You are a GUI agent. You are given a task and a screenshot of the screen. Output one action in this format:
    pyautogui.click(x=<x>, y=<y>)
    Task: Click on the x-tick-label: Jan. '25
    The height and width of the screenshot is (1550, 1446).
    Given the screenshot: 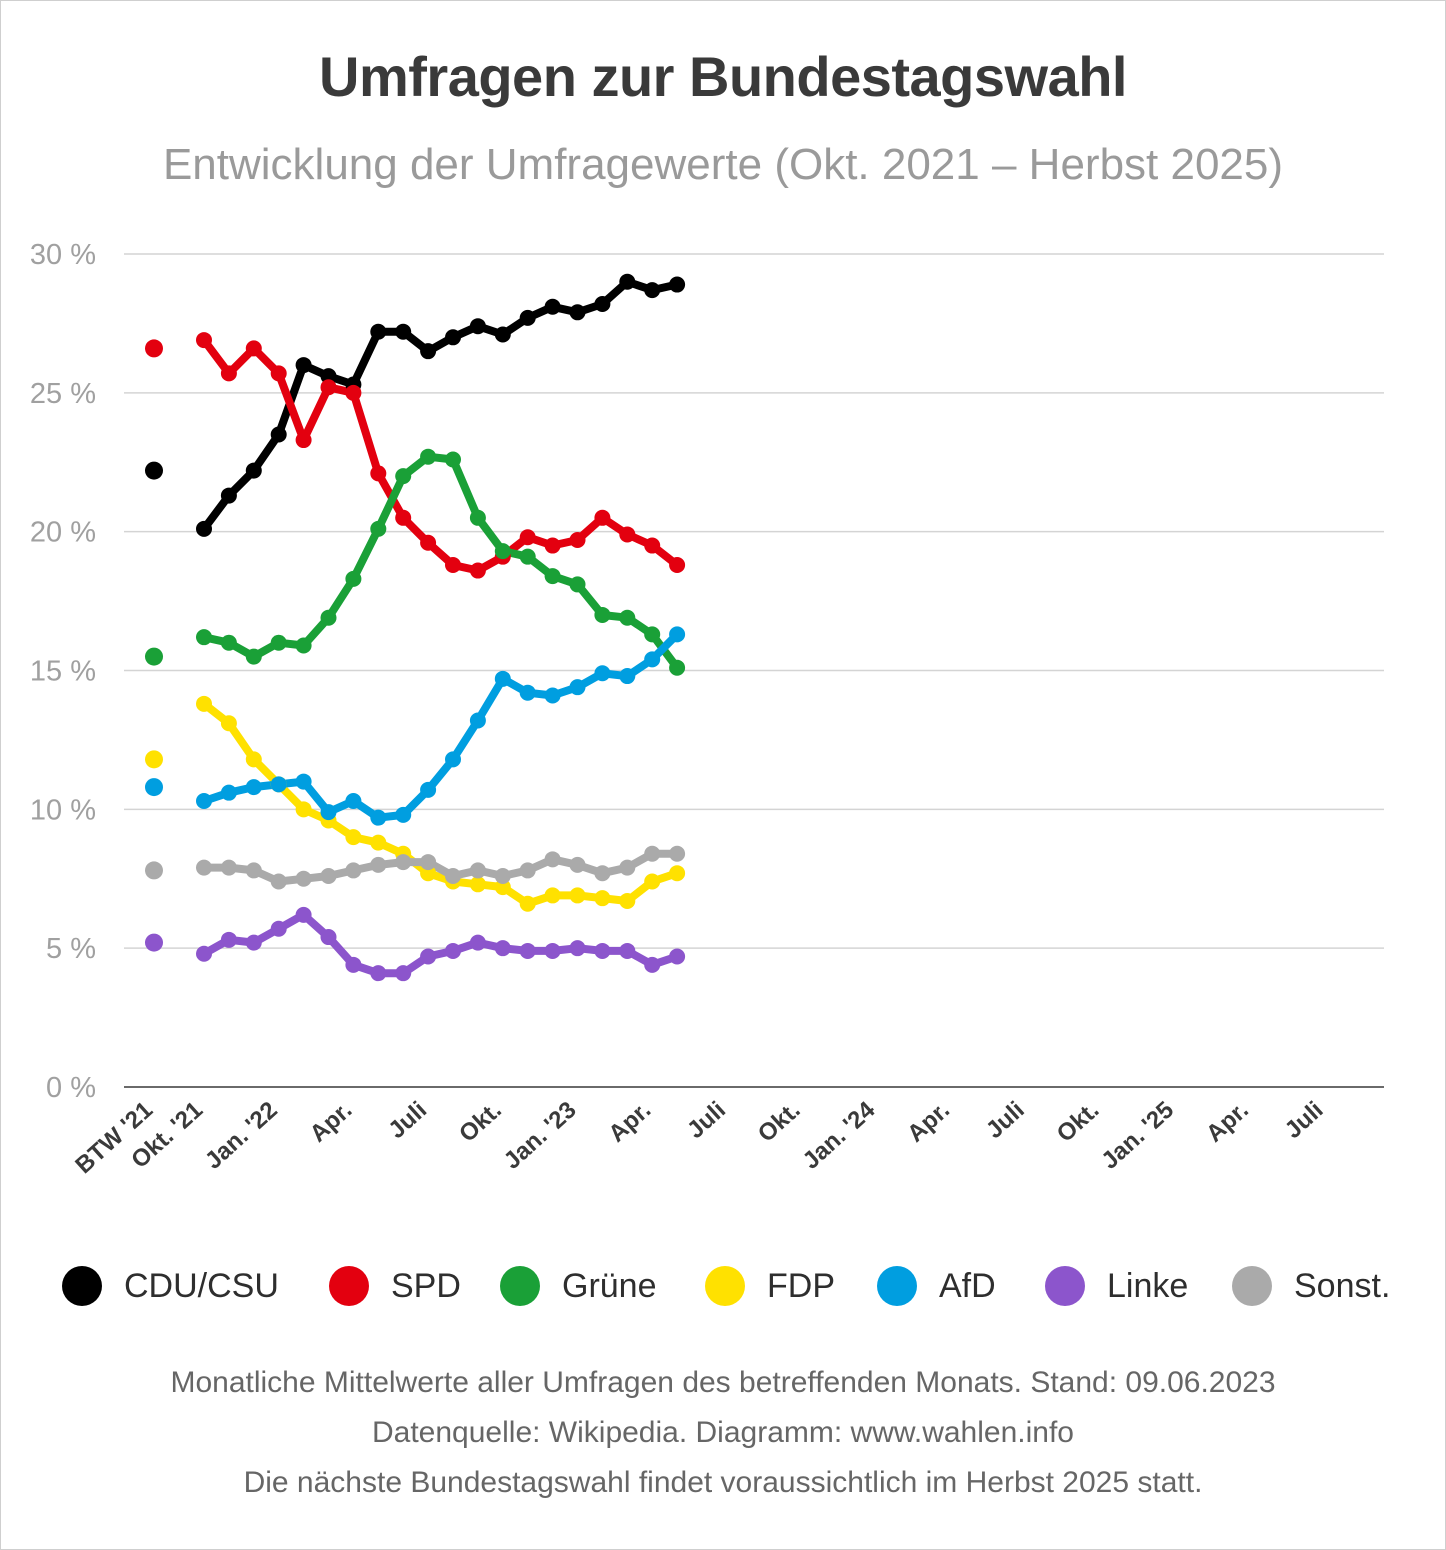 What is the action you would take?
    pyautogui.click(x=1137, y=1135)
    